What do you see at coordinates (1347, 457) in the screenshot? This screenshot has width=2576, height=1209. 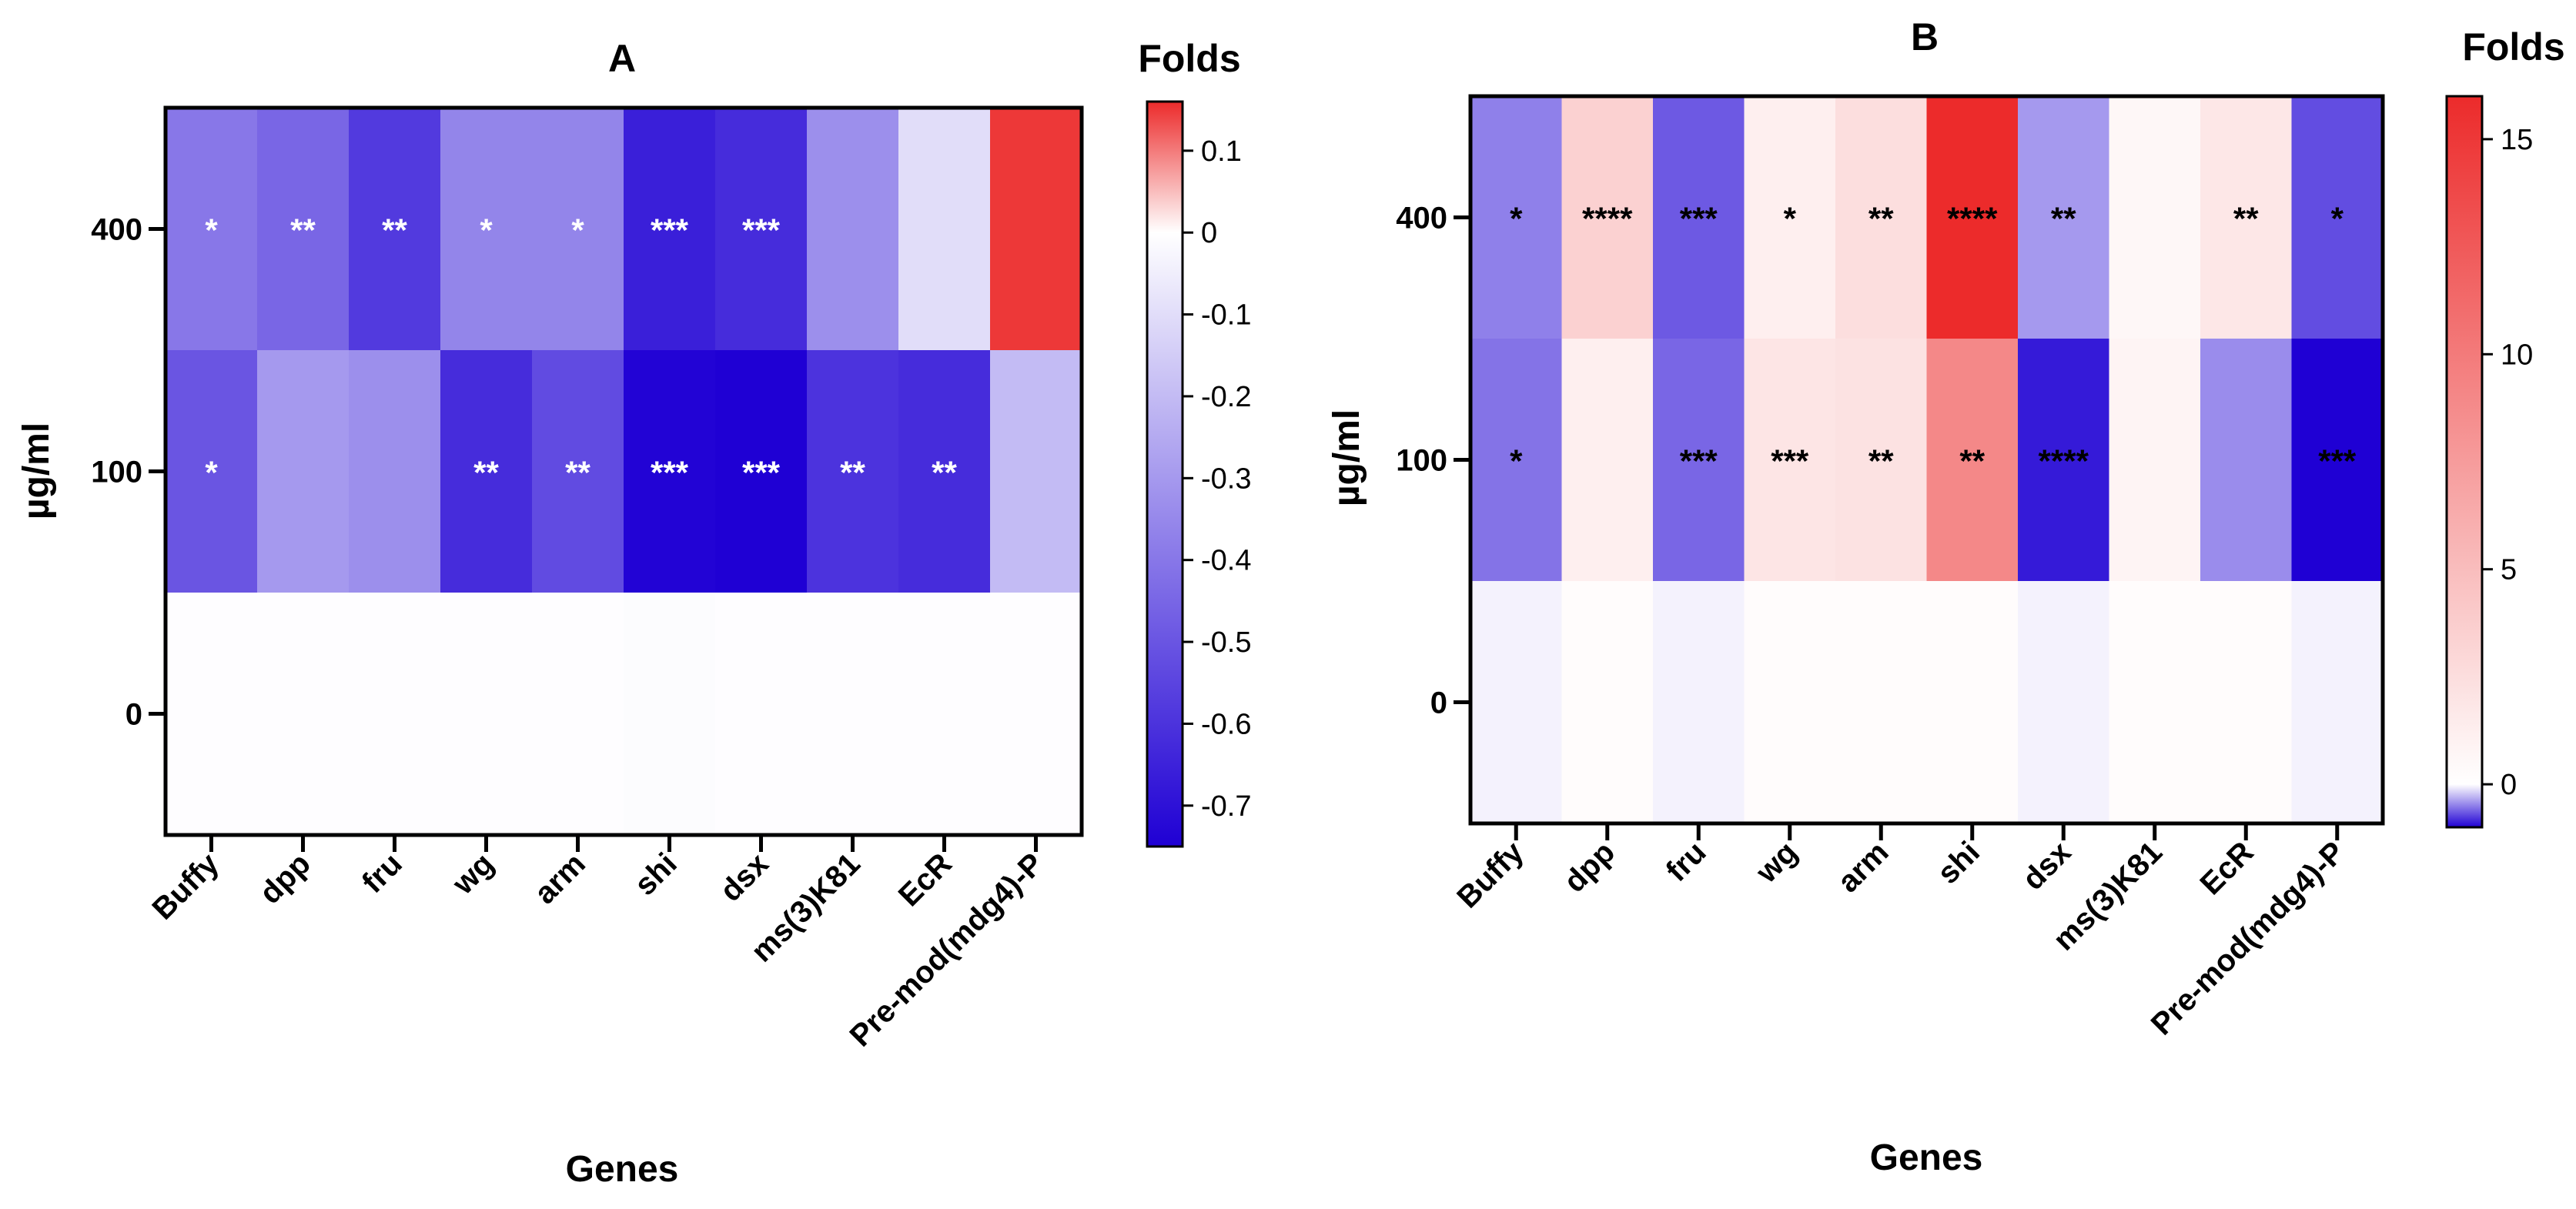 I see `panel-b-y-label: µg/ml` at bounding box center [1347, 457].